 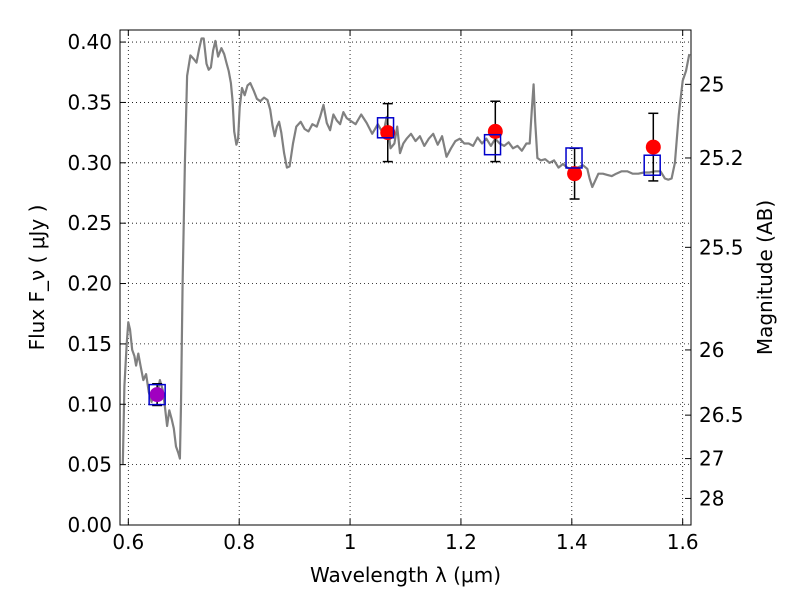 What do you see at coordinates (89, 163) in the screenshot?
I see `y-tick-label: 0.30` at bounding box center [89, 163].